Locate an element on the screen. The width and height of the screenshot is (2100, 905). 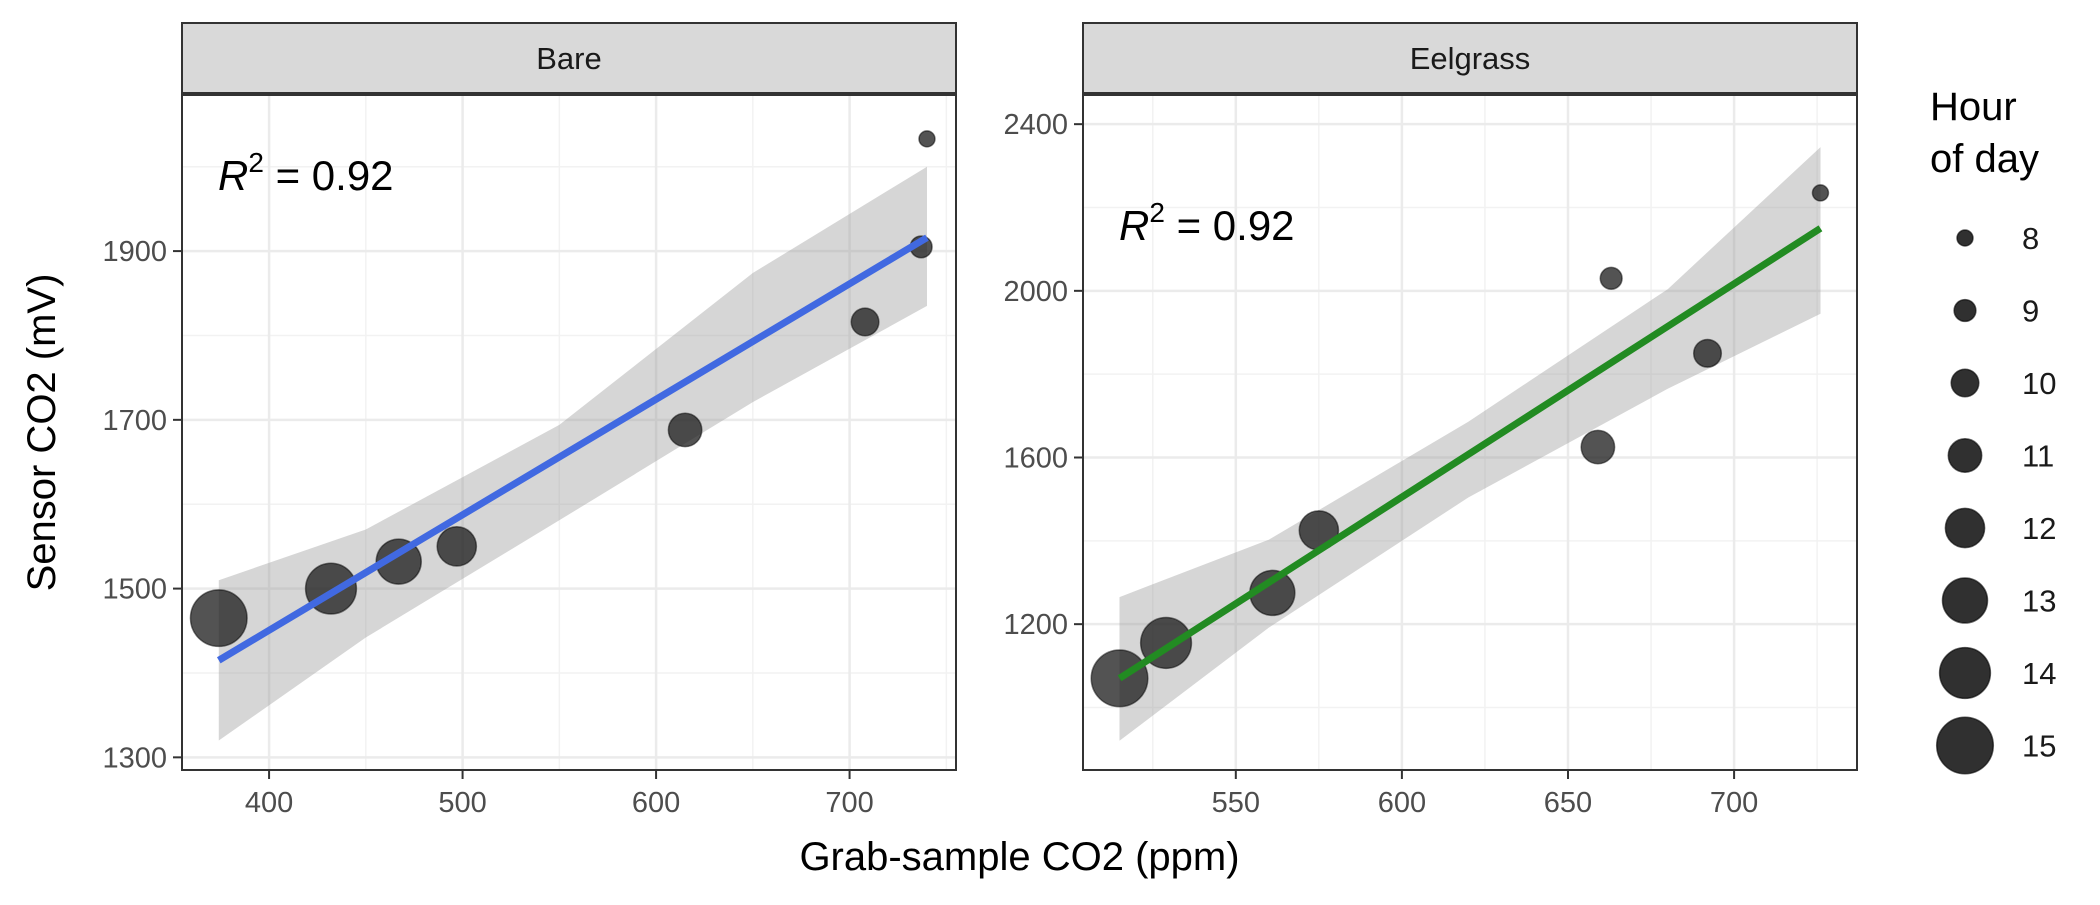
y-tick-label: 2000 is located at coordinates (1035, 292).